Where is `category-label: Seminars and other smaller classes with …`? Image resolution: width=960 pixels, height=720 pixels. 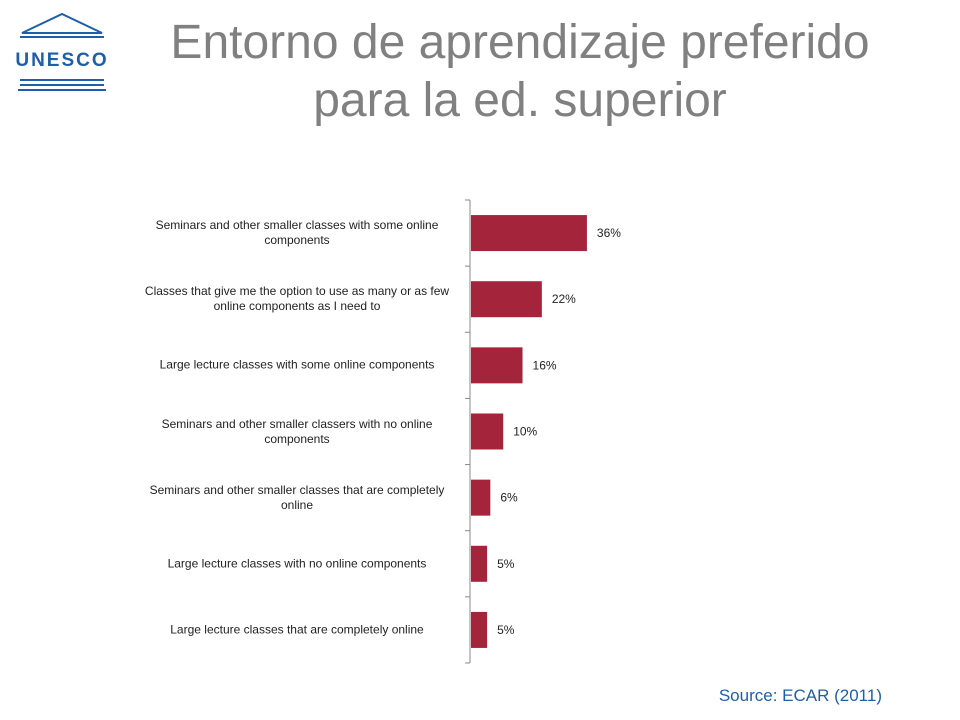
category-label: Seminars and other smaller classes with … is located at coordinates (297, 233).